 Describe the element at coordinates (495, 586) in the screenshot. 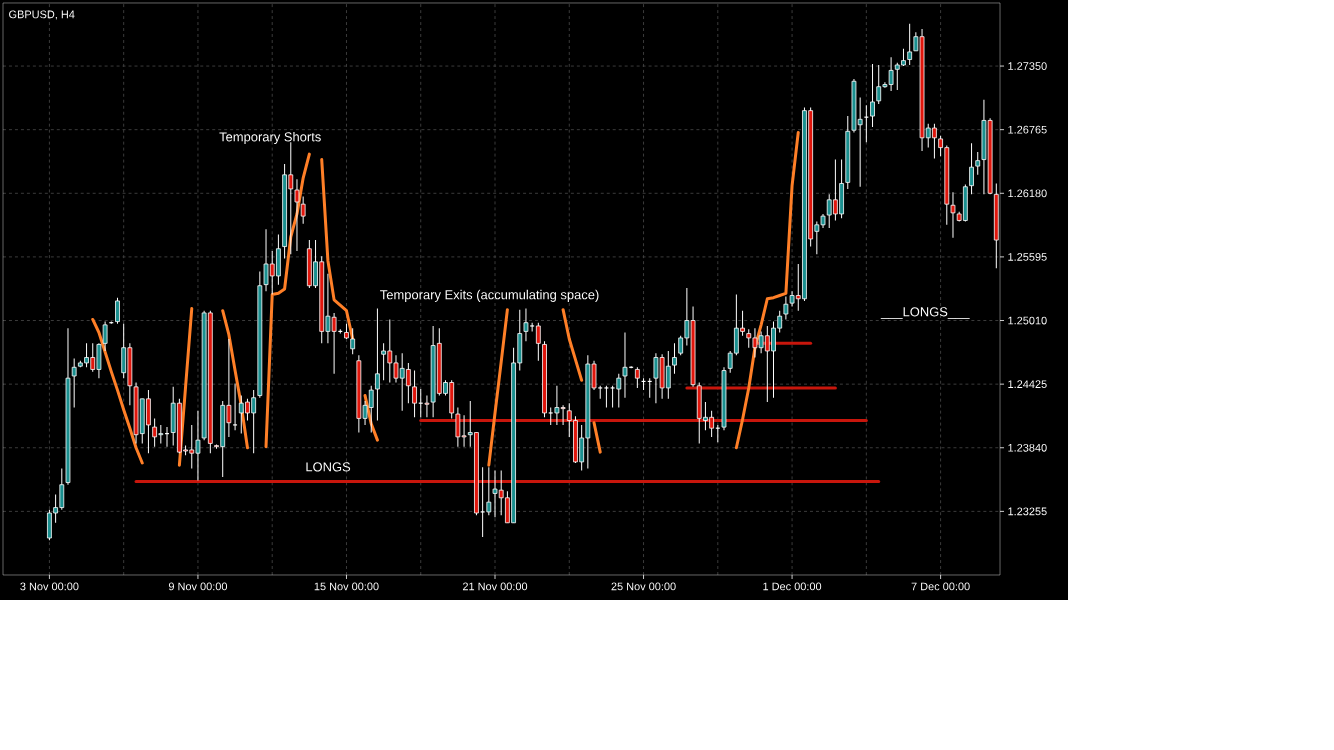

I see `x-tick-label: 21 Nov 00:00` at that location.